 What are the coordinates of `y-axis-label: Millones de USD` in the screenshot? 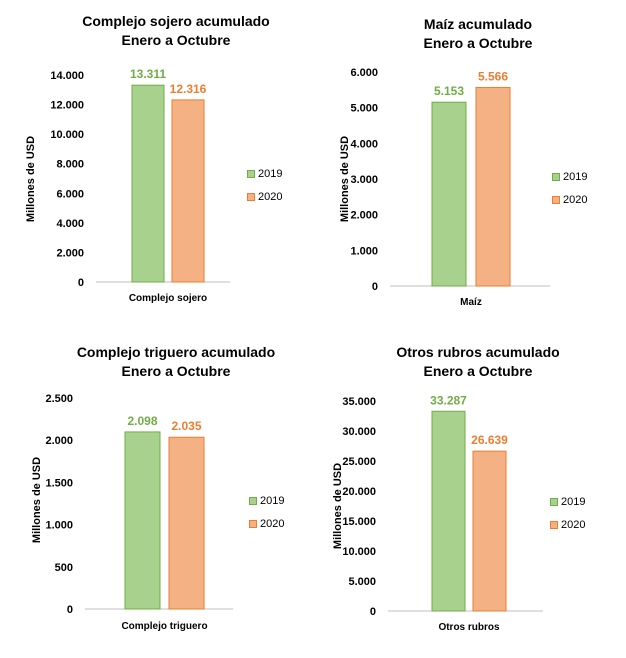 It's located at (31, 179).